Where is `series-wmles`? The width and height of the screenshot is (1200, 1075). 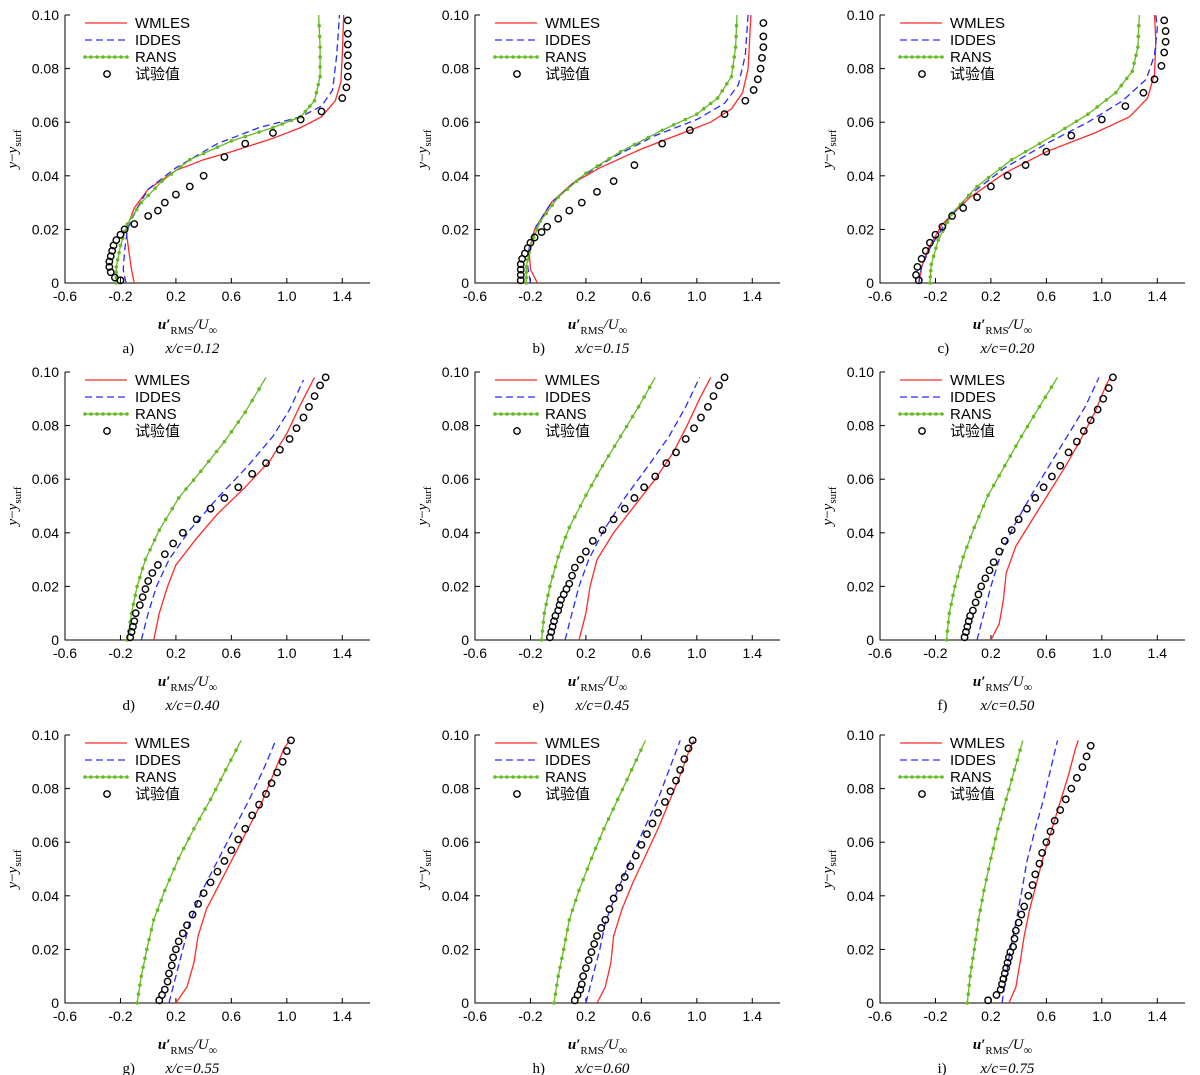
series-wmles is located at coordinates (1043, 872).